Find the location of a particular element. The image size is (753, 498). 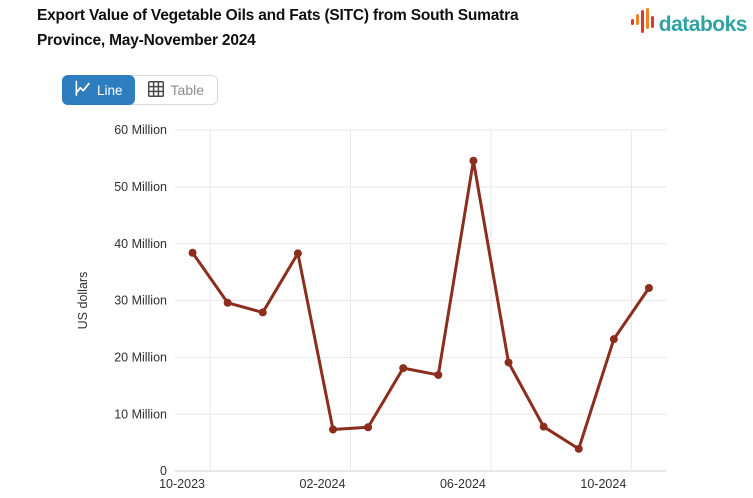

table-view-button: Table is located at coordinates (175, 90).